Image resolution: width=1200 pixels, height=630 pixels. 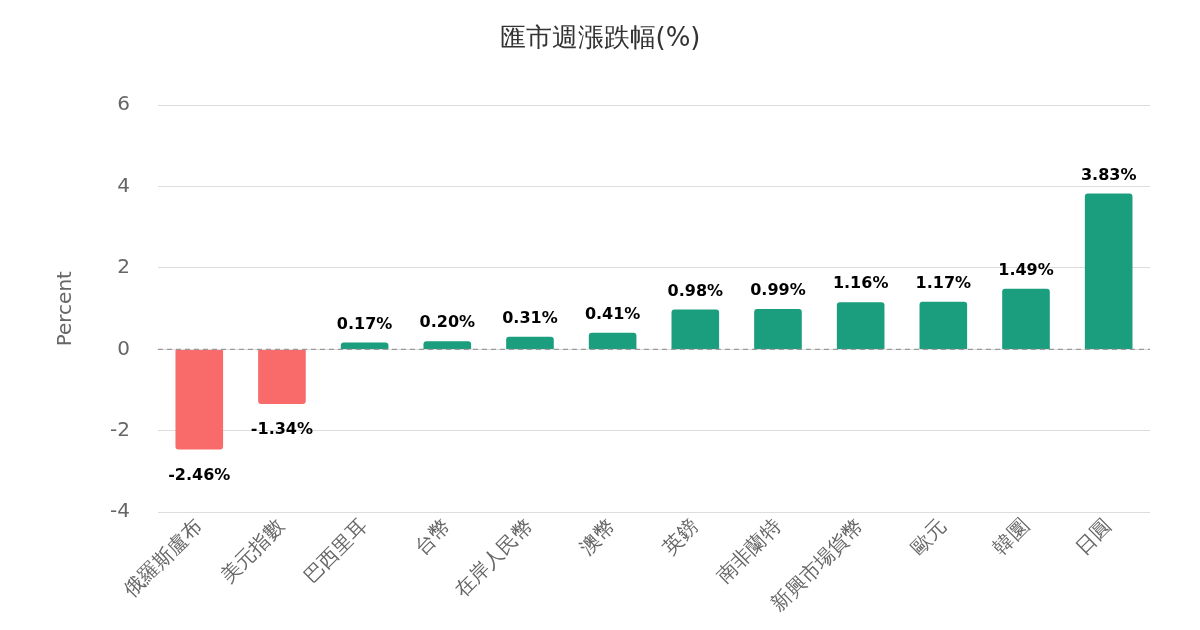 What do you see at coordinates (282, 429) in the screenshot?
I see `data-label: -1.34%` at bounding box center [282, 429].